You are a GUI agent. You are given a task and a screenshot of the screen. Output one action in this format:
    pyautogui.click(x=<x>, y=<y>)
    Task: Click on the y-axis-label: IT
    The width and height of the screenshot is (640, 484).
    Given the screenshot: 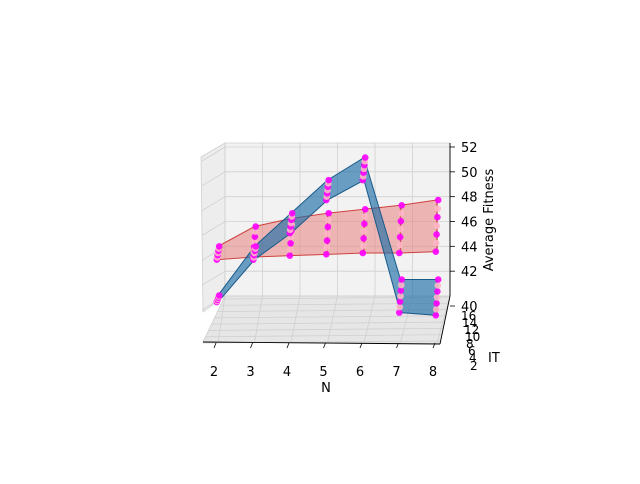 What is the action you would take?
    pyautogui.click(x=494, y=358)
    